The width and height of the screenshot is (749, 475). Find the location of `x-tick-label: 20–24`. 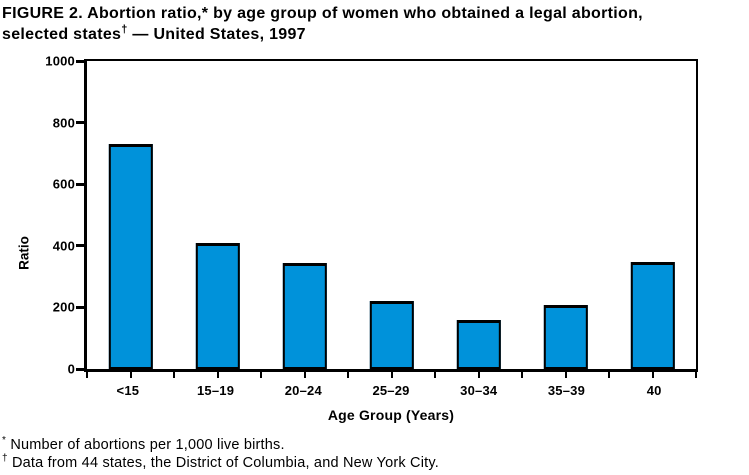

x-tick-label: 20–24 is located at coordinates (303, 390).